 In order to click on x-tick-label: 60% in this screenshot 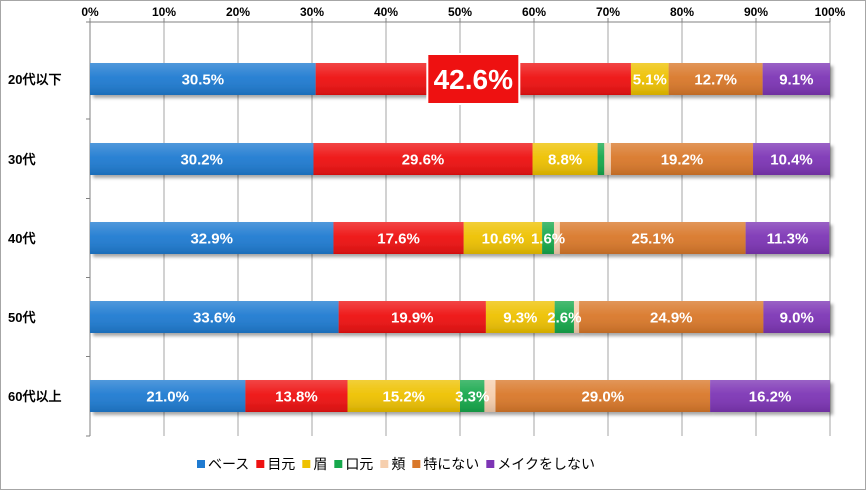, I will do `click(534, 12)`.